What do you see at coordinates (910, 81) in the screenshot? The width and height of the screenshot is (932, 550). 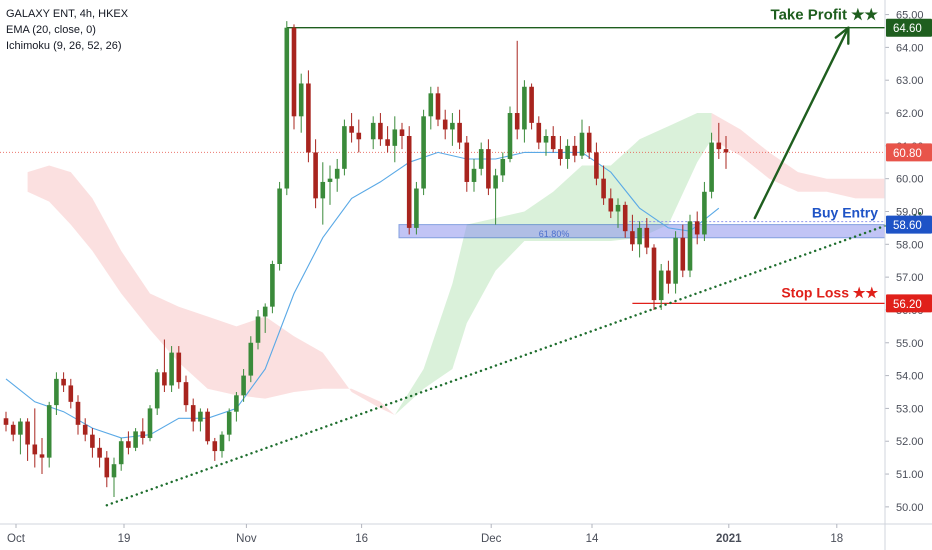 I see `y-tick-label: 63.00` at bounding box center [910, 81].